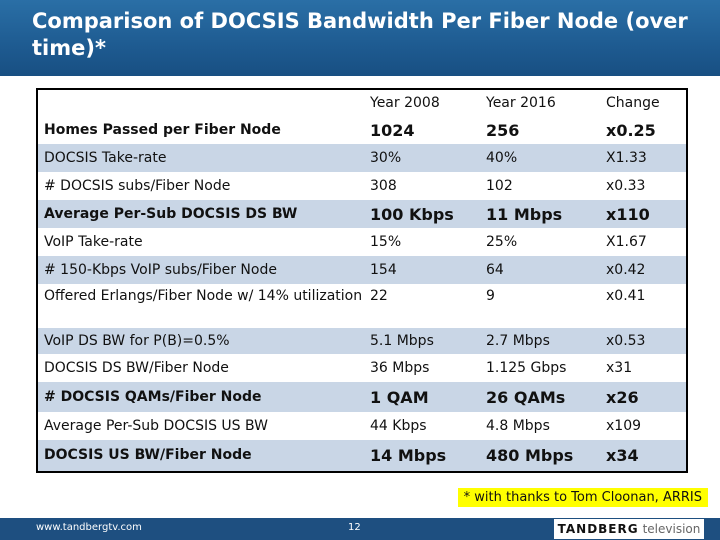  I want to click on row-label: VoIP Take-rate, so click(93, 241).